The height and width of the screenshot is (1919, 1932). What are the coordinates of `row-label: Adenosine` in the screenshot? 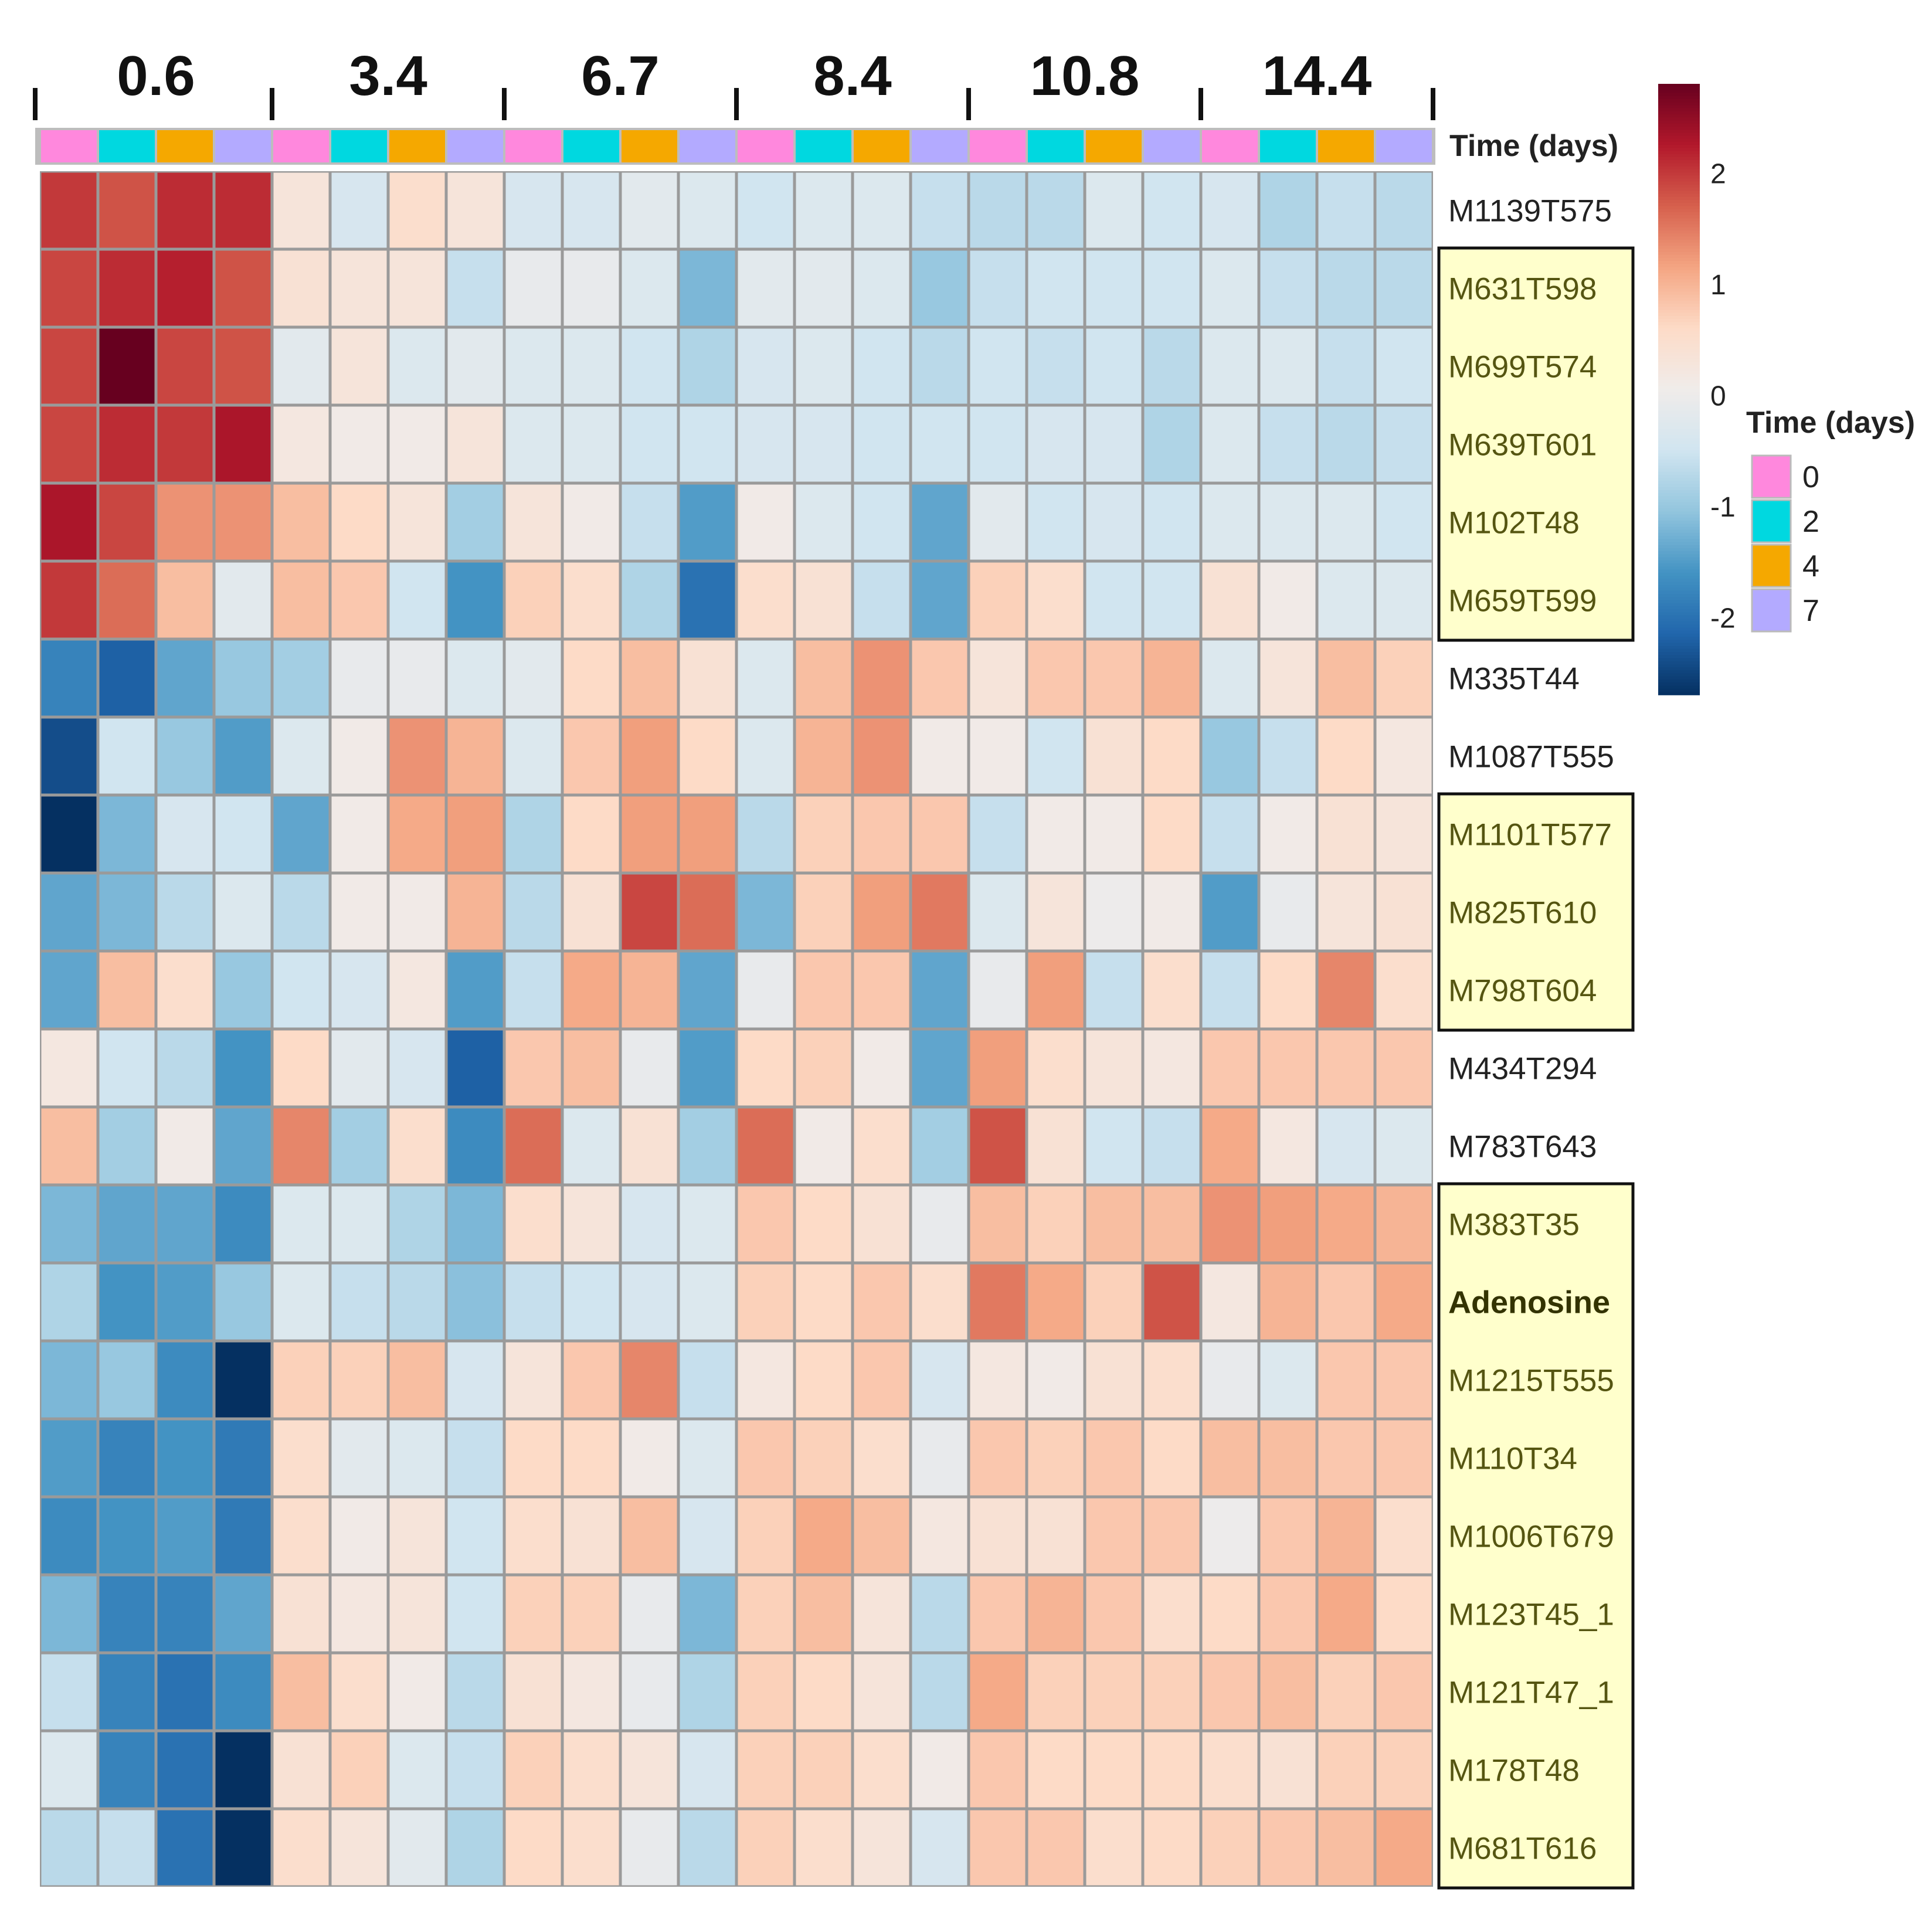 It's located at (1529, 1302).